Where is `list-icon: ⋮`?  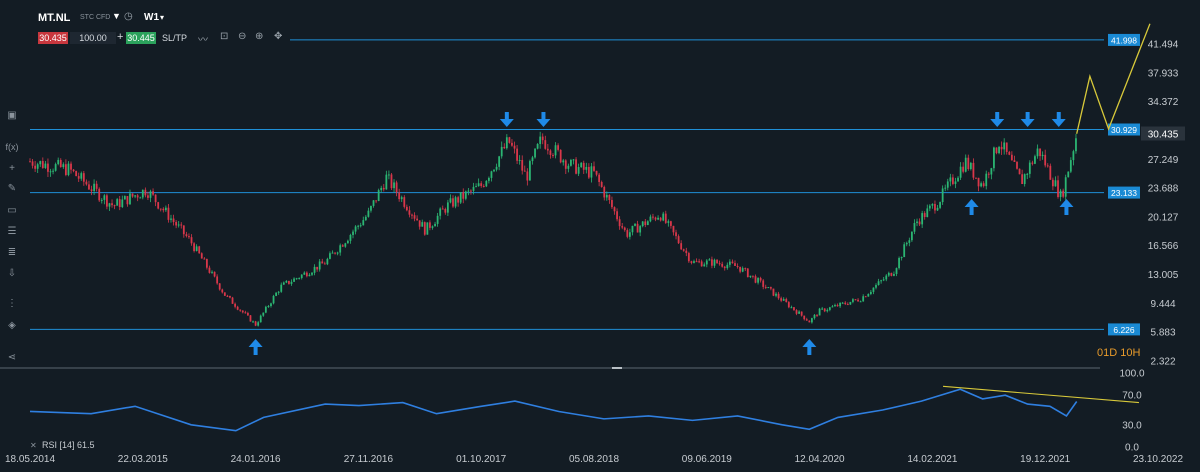
list-icon: ⋮ is located at coordinates (12, 303).